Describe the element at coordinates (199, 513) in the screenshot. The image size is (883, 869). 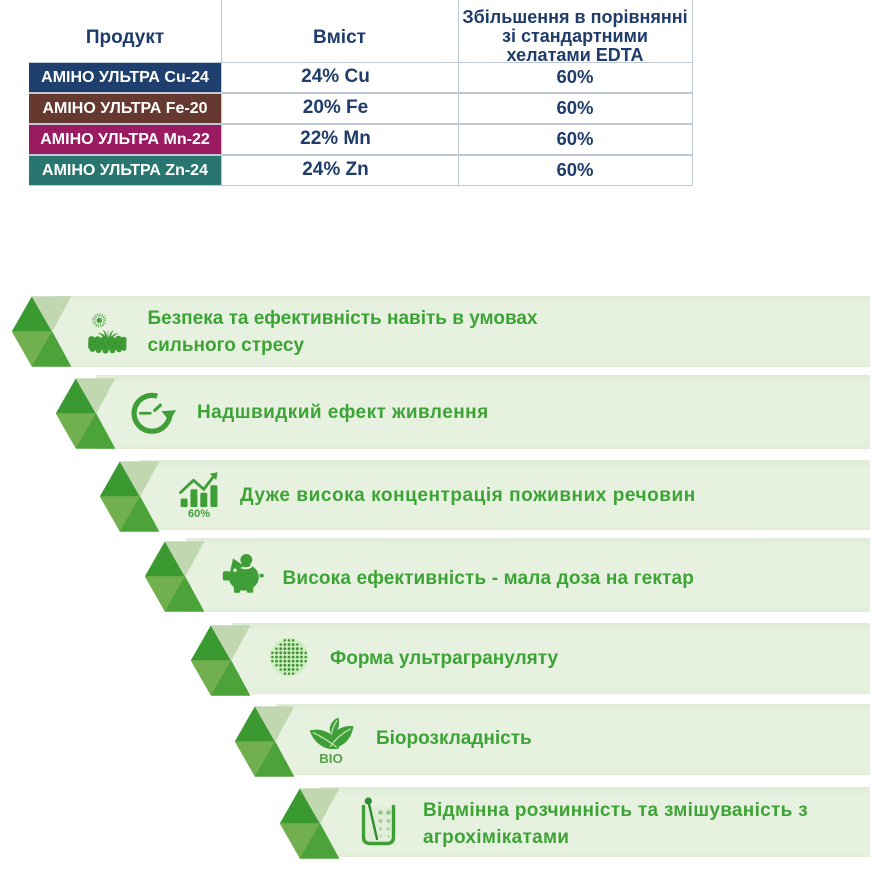
I see `svg-text: 60%` at that location.